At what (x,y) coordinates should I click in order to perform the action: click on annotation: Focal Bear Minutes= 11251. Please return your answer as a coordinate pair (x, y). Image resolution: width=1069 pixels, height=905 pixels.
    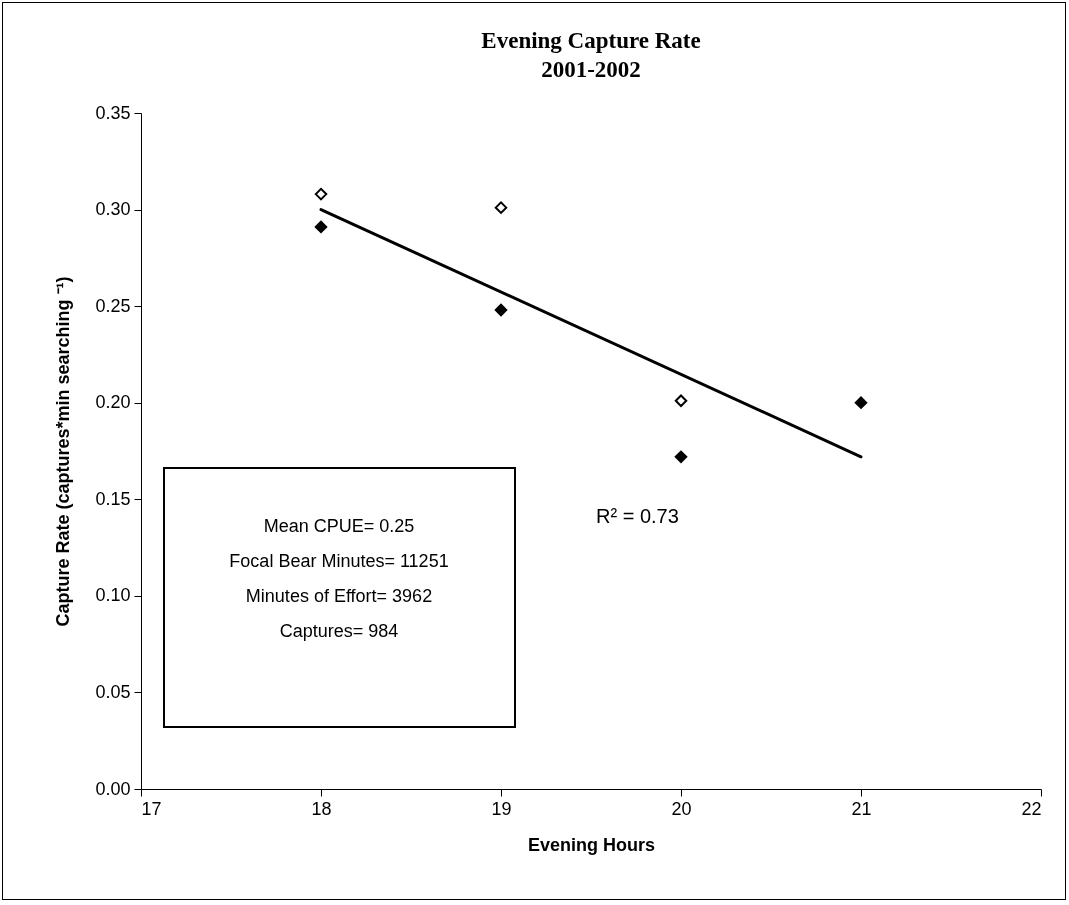
    Looking at the image, I should click on (339, 561).